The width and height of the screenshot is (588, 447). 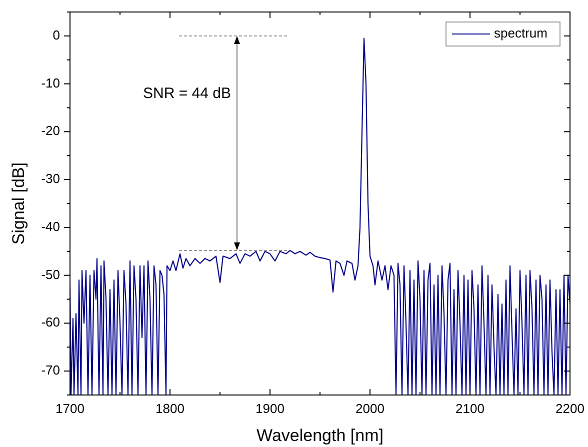 I want to click on x-tick-label: 1700, so click(x=70, y=408).